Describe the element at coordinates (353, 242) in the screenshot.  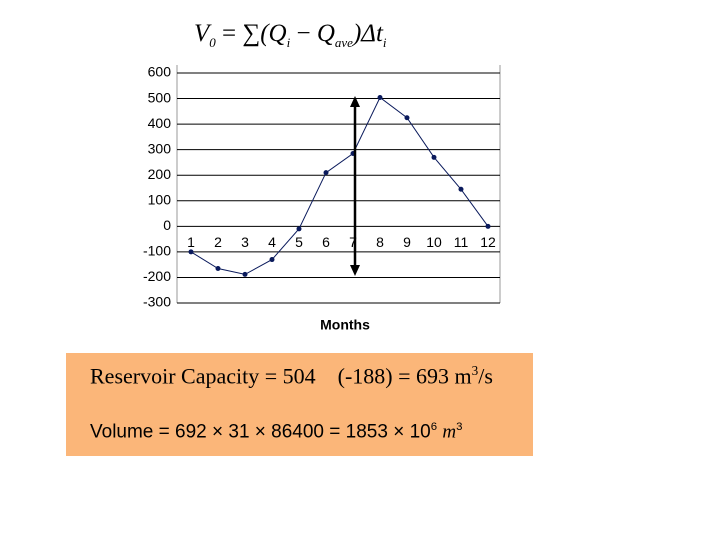
I see `x-tick-label: 7` at that location.